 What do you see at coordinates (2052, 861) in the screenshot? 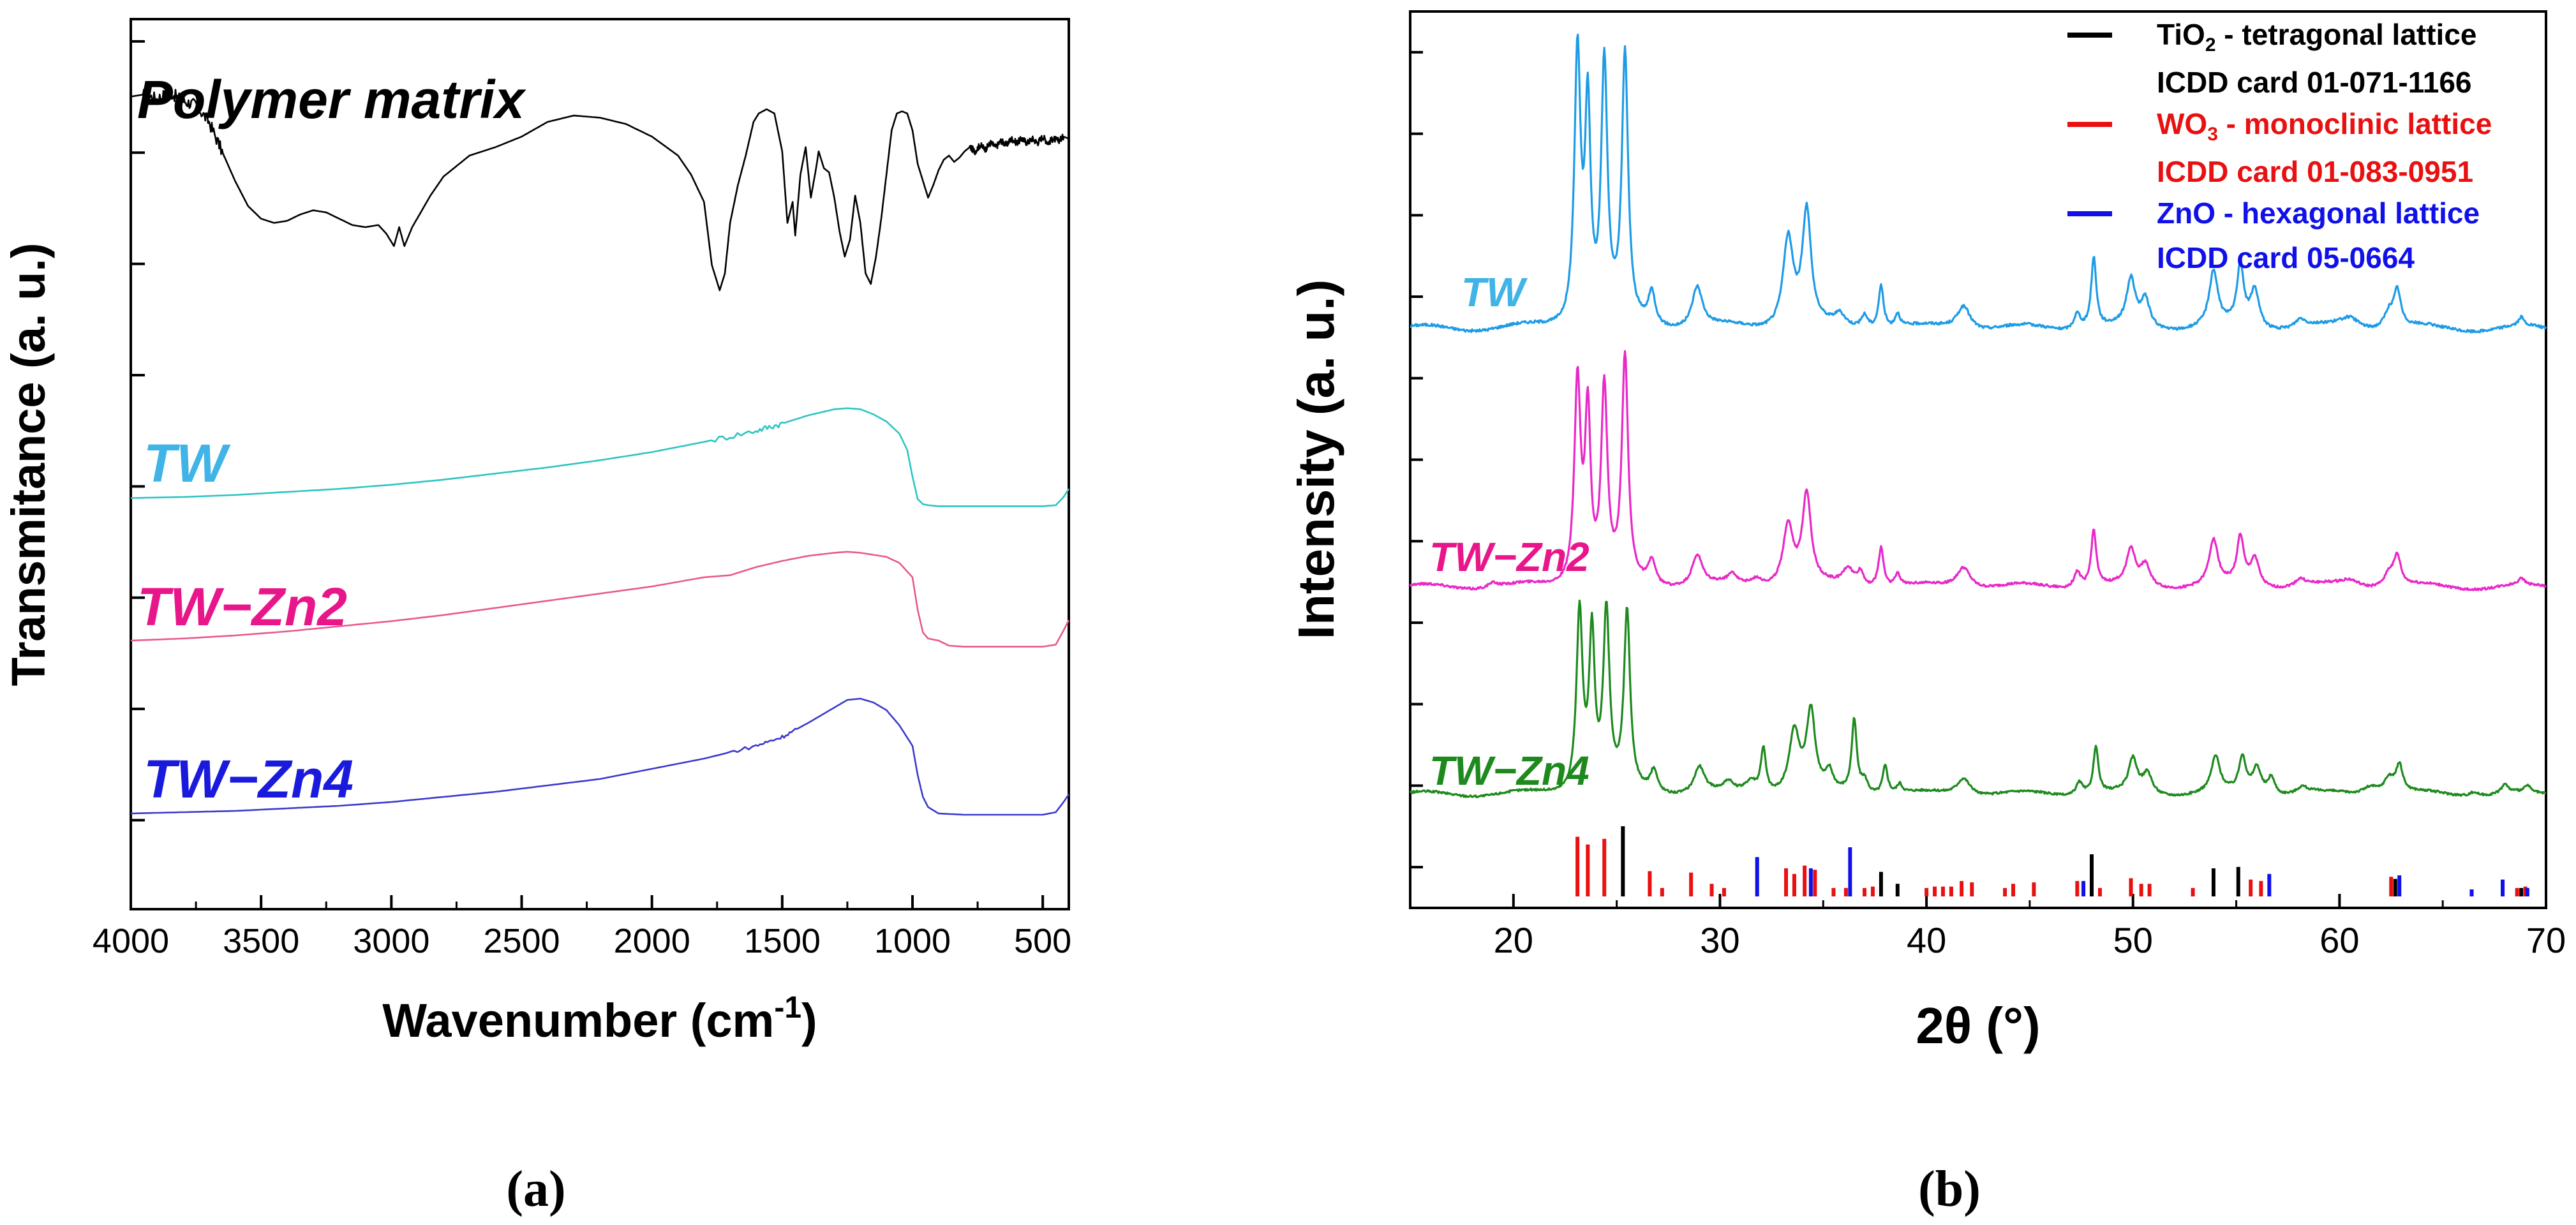
I see `xrd-reference-sticks` at bounding box center [2052, 861].